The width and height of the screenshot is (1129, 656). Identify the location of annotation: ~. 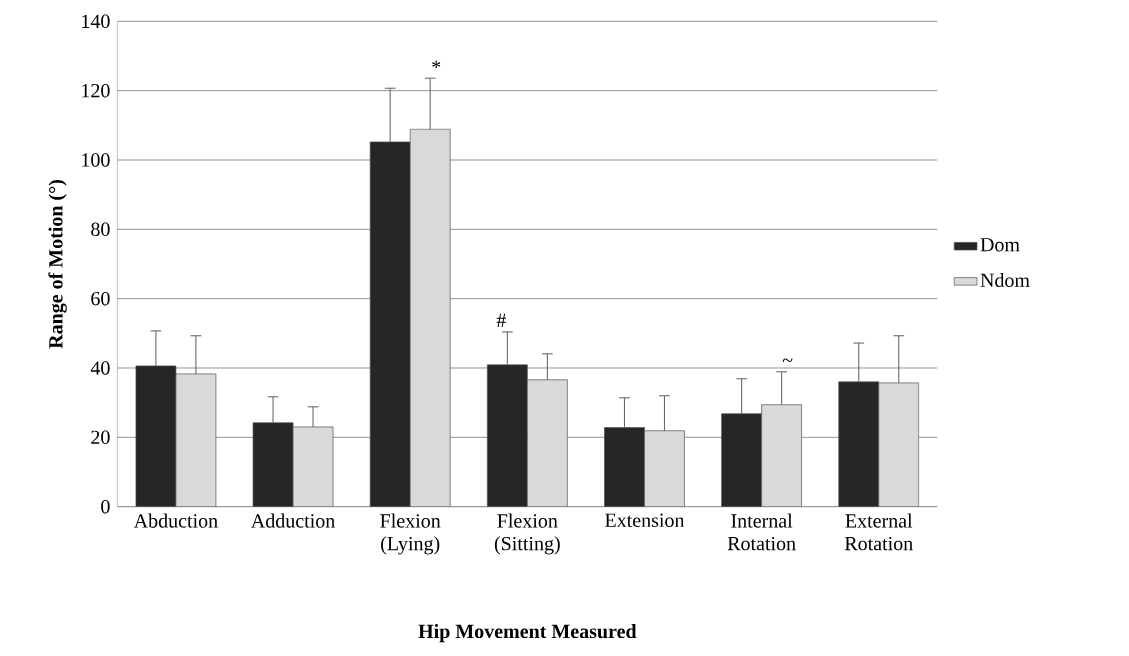
(787, 360).